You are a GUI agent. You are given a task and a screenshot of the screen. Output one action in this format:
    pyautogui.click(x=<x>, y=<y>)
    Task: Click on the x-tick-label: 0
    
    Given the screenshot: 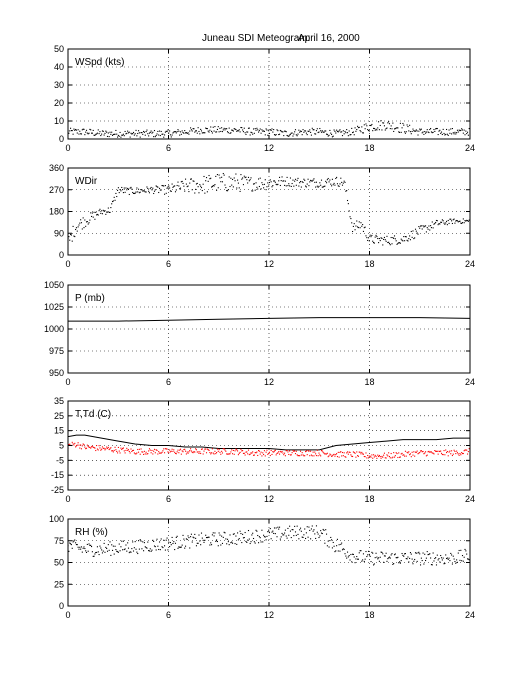 What is the action you would take?
    pyautogui.click(x=67, y=615)
    